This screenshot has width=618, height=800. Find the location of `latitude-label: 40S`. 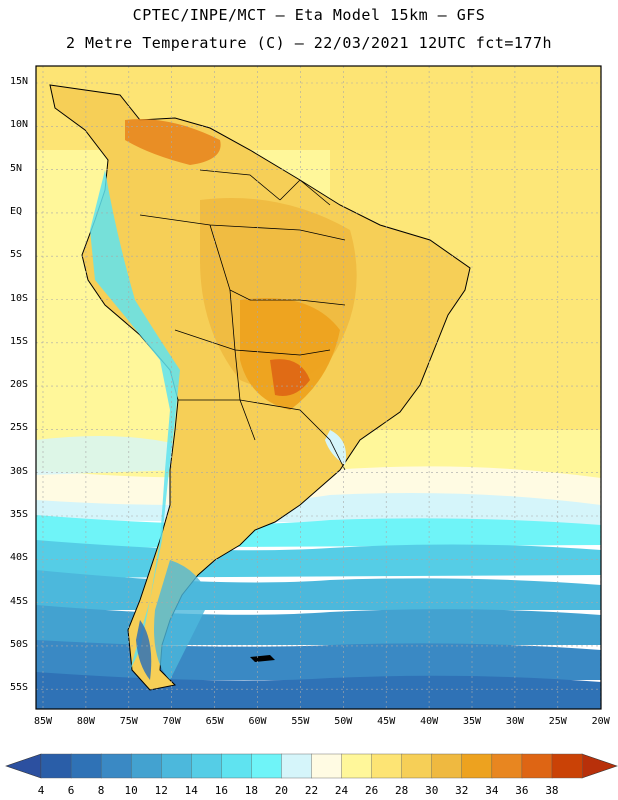

latitude-label: 40S is located at coordinates (19, 558).